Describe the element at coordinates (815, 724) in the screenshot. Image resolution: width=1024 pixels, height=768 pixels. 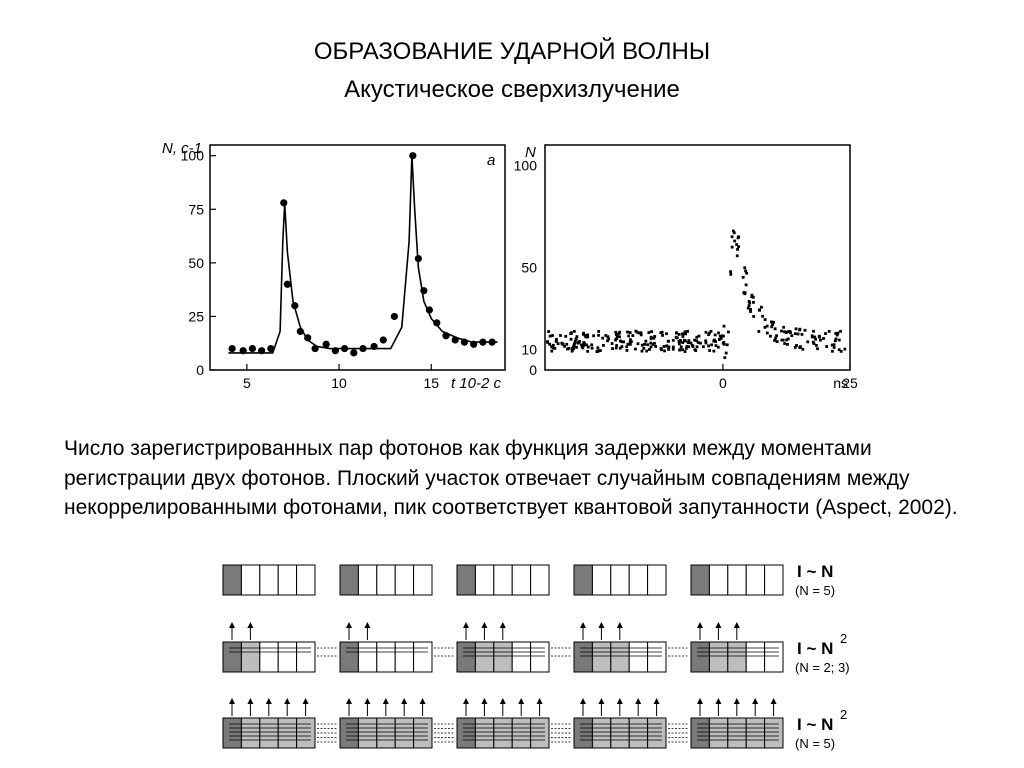
I see `diagram-formula: I ~ N` at that location.